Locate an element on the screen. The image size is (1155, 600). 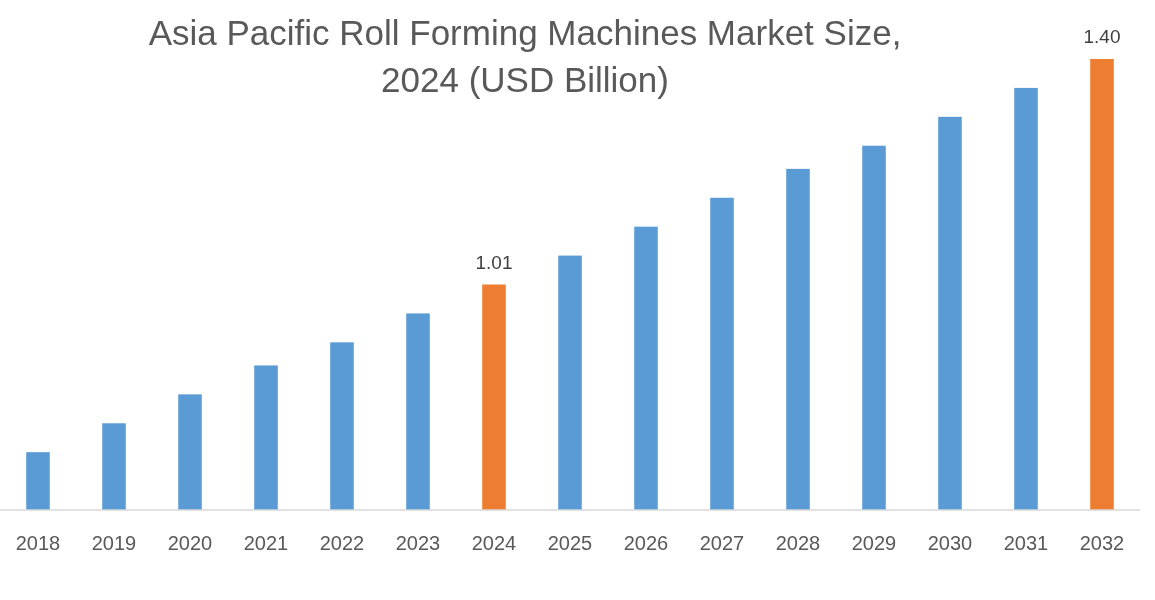
data-label: 1.40 is located at coordinates (1102, 36).